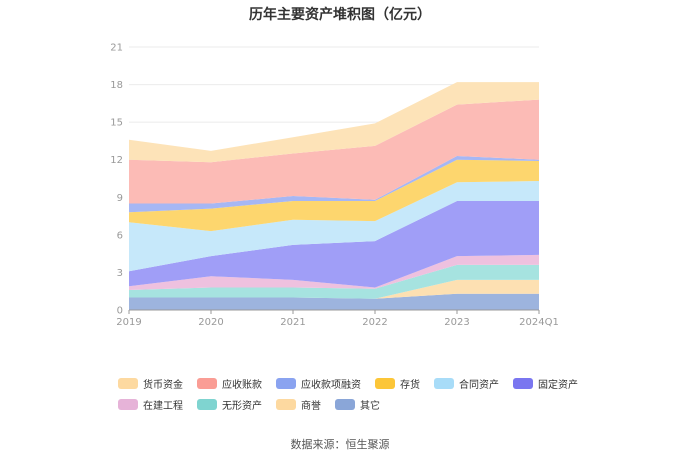 The height and width of the screenshot is (460, 680). Describe the element at coordinates (558, 385) in the screenshot. I see `legend-label: 固定资产` at that location.